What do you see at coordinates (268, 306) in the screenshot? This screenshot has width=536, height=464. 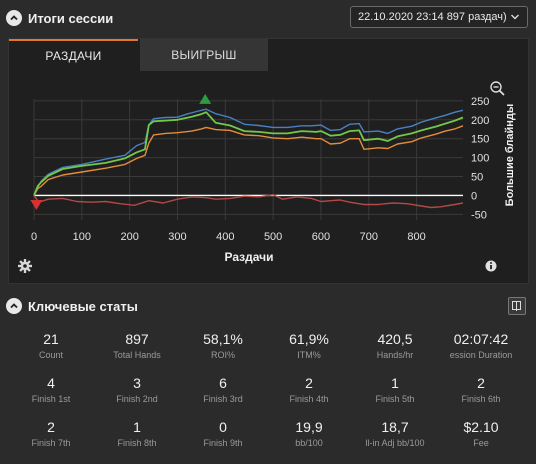 I see `key-stats-header: Ключевые статы` at bounding box center [268, 306].